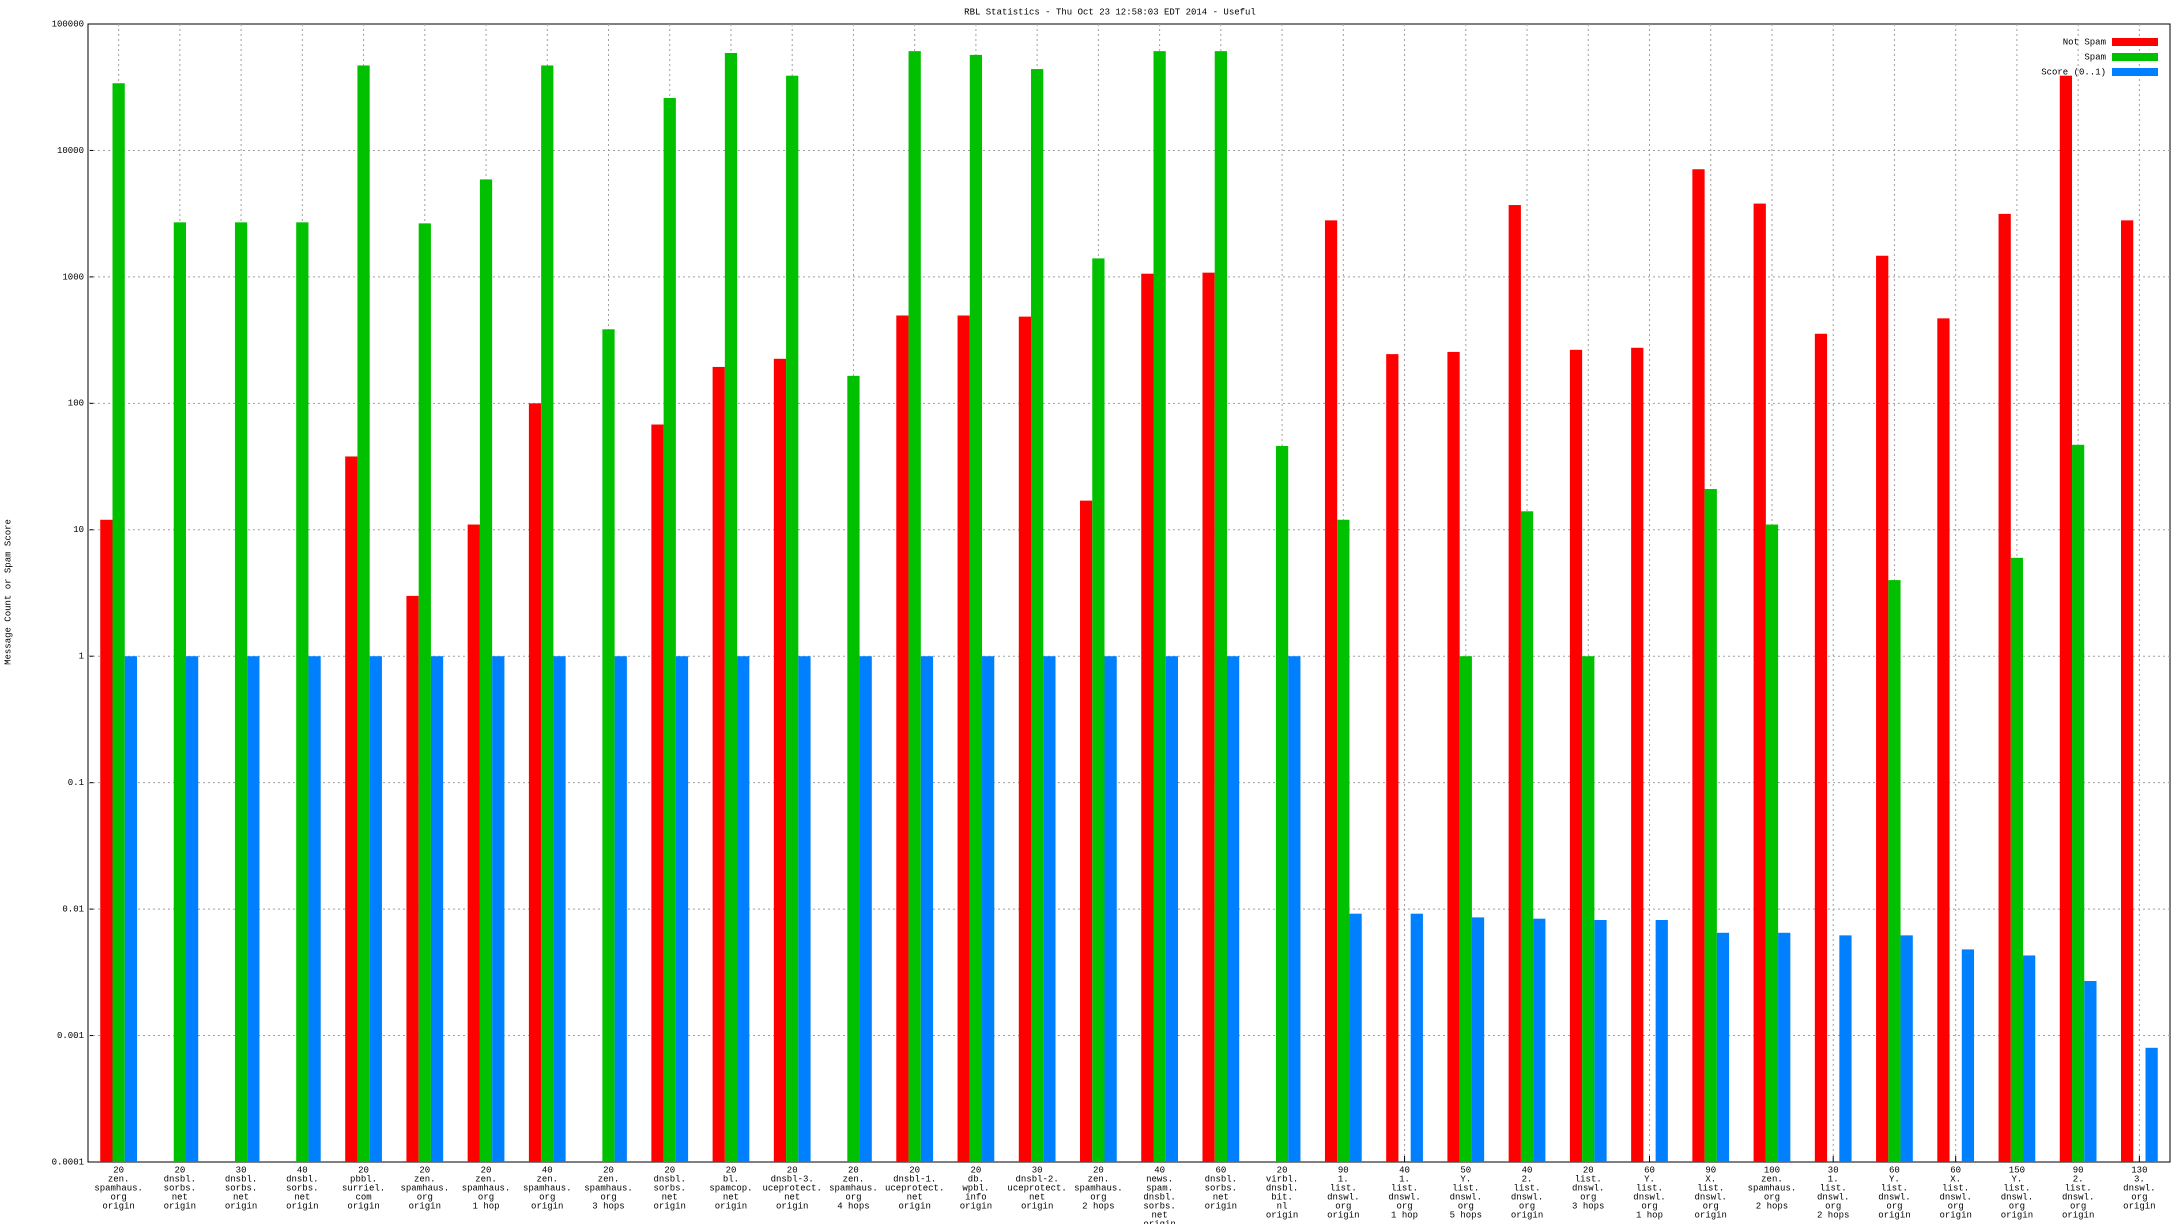 The height and width of the screenshot is (1224, 2176). What do you see at coordinates (1159, 1197) in the screenshot?
I see `x-tick-label: dnsbl.` at bounding box center [1159, 1197].